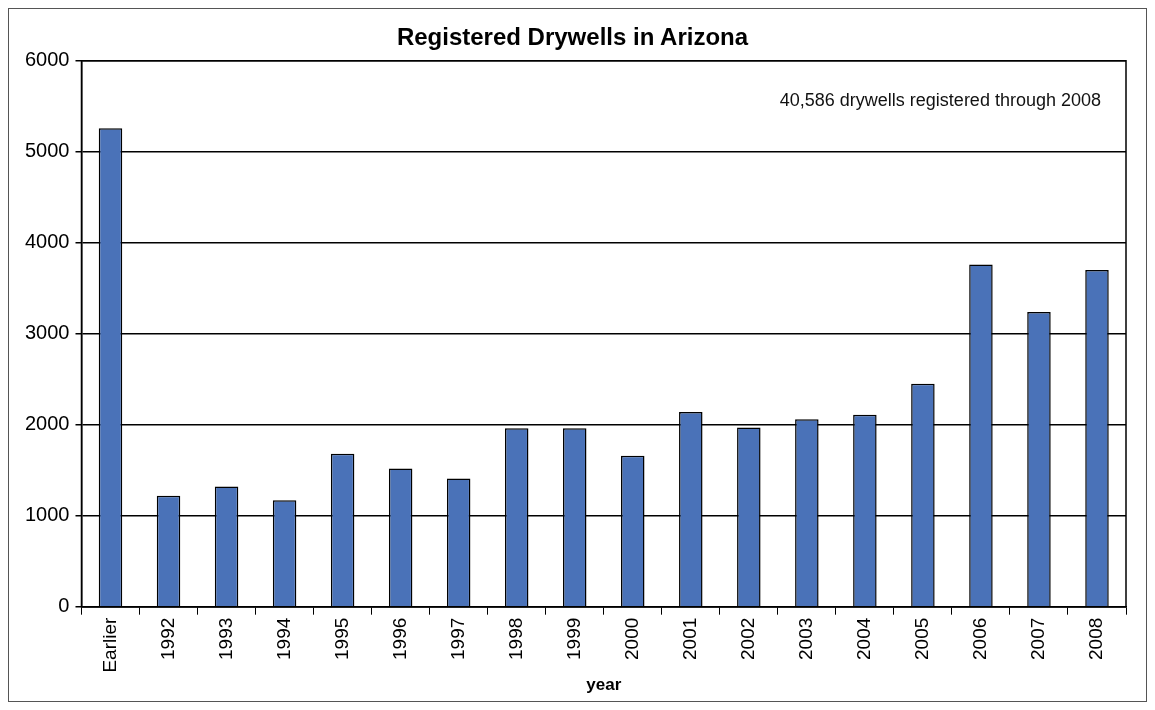 The image size is (1155, 710). What do you see at coordinates (573, 638) in the screenshot?
I see `x-tick-label: 1999` at bounding box center [573, 638].